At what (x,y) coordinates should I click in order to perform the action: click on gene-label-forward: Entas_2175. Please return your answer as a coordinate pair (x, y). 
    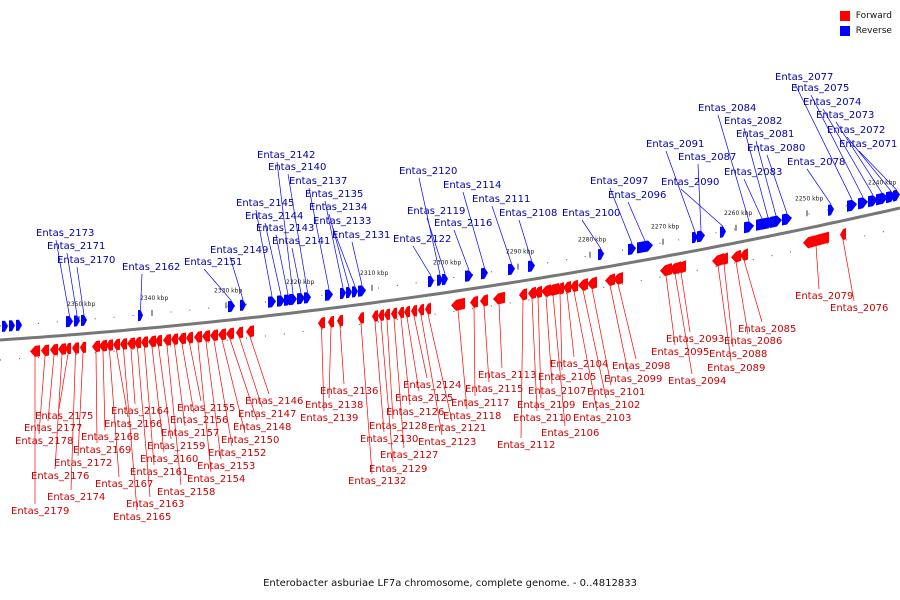
    Looking at the image, I should click on (64, 416).